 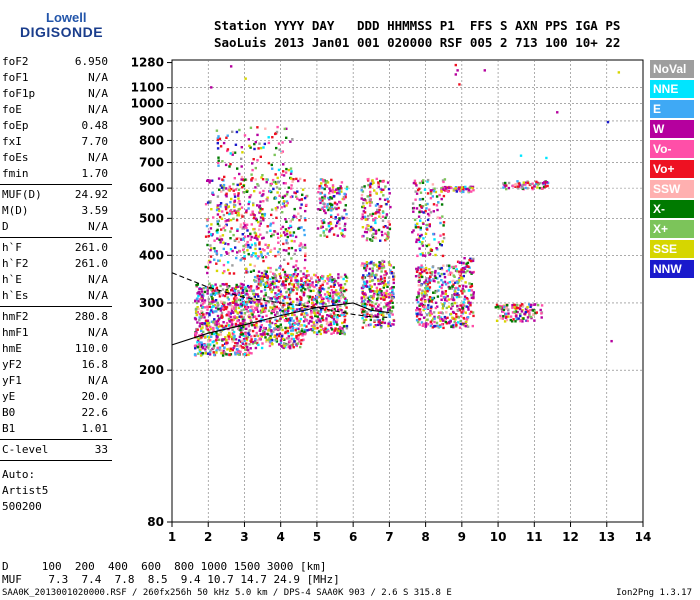 I want to click on x-tick-label: 11, so click(x=534, y=537).